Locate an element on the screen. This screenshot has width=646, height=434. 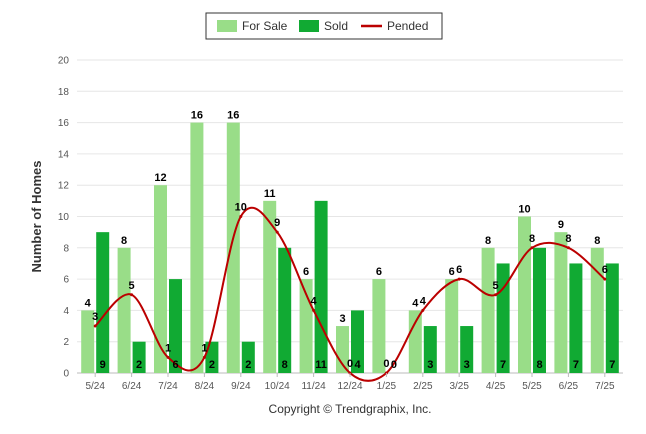
y-tick-label: 18 is located at coordinates (64, 92).